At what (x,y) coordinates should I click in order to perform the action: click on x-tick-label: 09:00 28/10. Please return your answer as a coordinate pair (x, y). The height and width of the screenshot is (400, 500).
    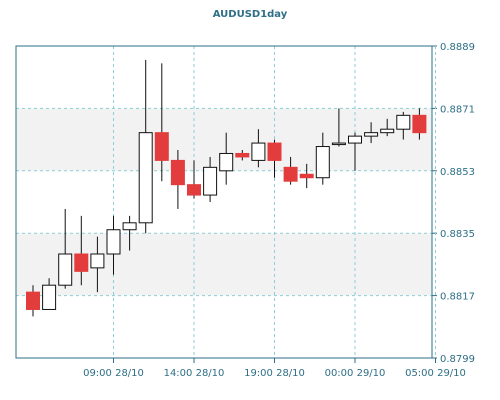
    Looking at the image, I should click on (113, 373).